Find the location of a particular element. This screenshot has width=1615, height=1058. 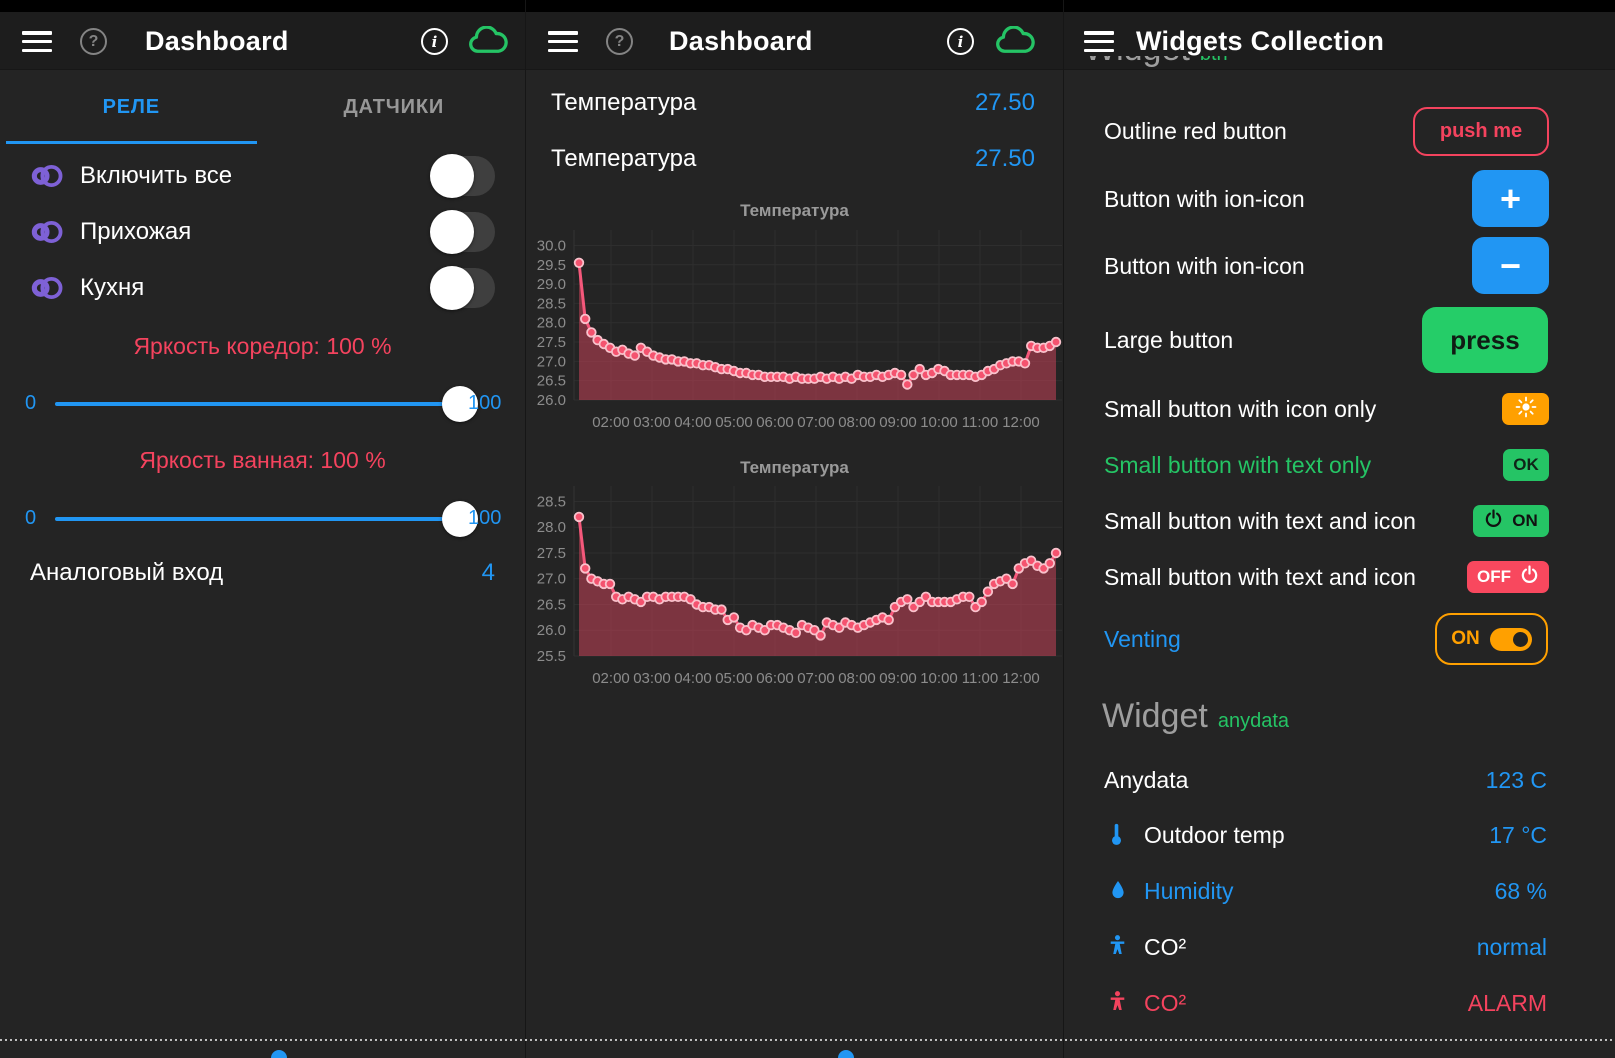

svg-text: 08:00 is located at coordinates (857, 678).